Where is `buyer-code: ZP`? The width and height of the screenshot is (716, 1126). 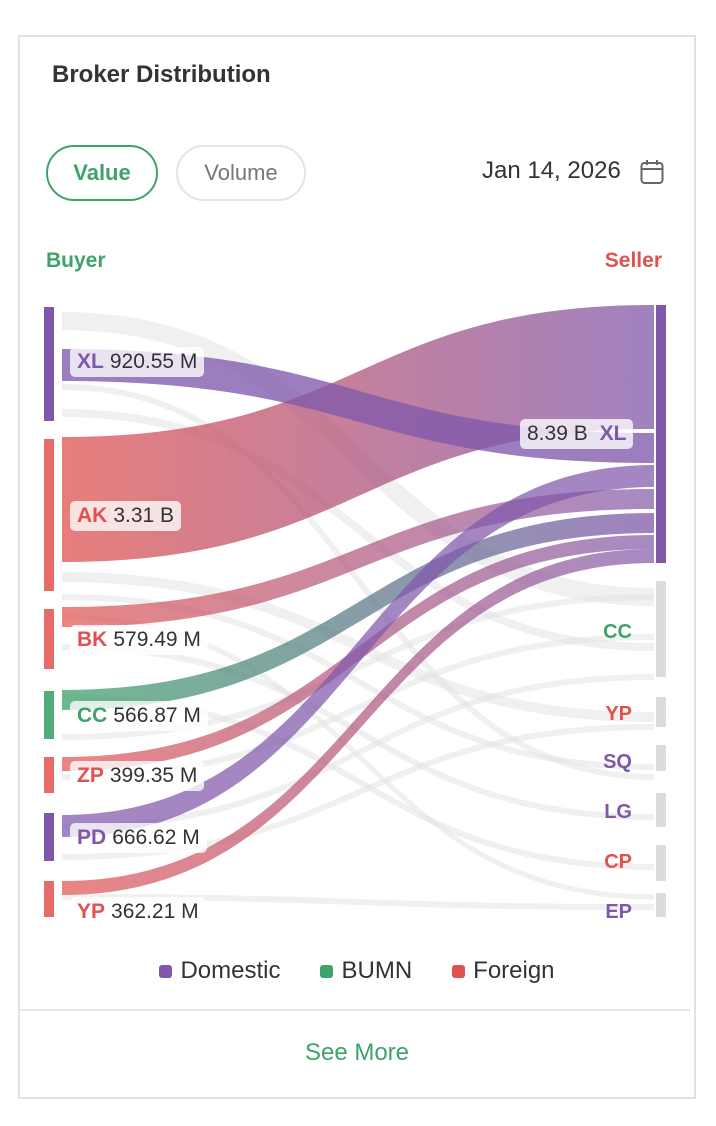
buyer-code: ZP is located at coordinates (90, 775).